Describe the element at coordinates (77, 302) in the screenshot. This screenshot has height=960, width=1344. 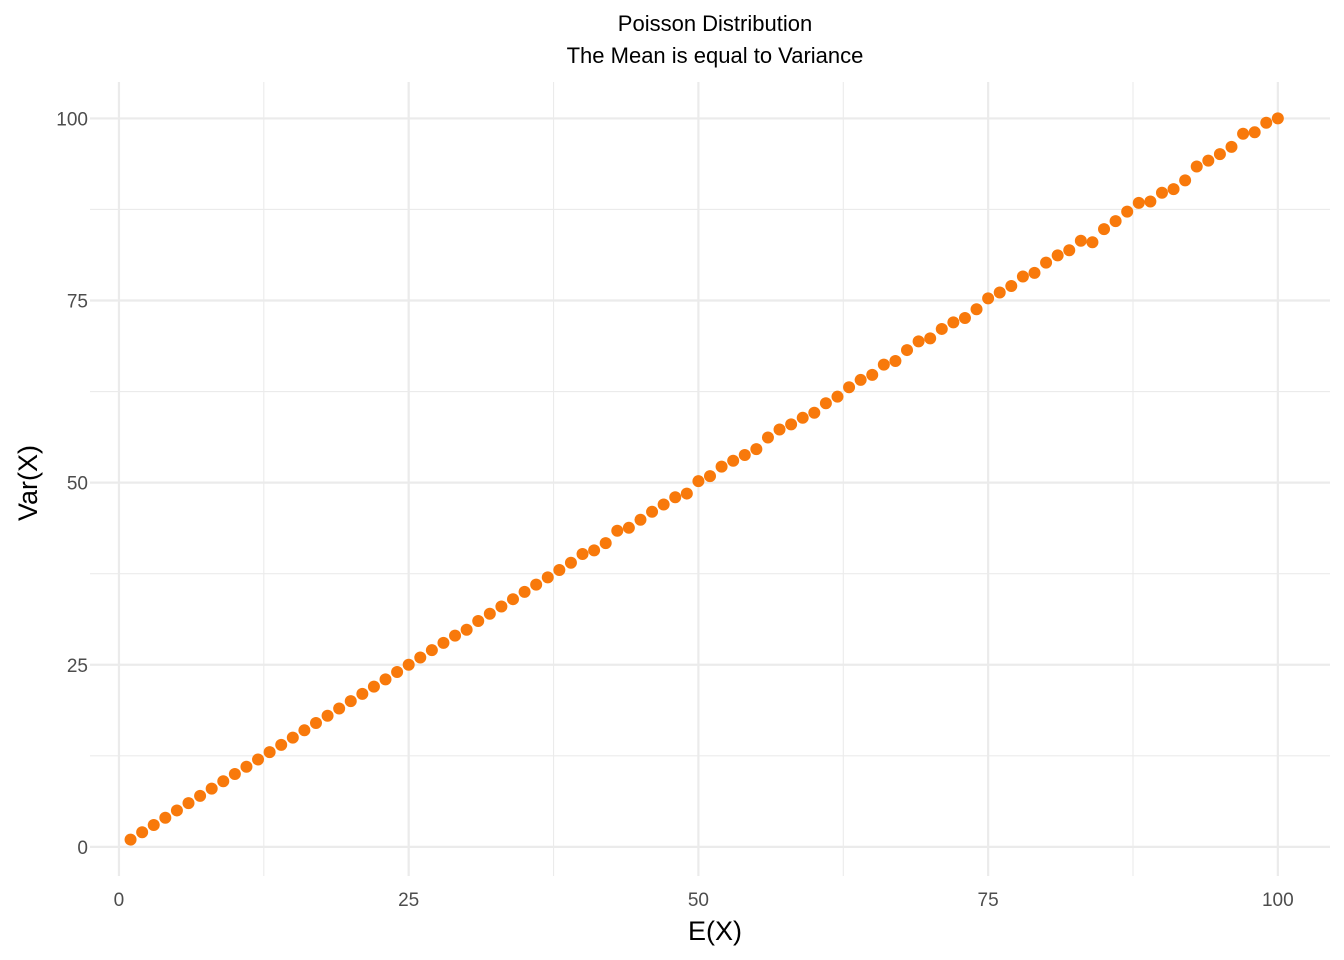
I see `y-tick-label: 75` at that location.